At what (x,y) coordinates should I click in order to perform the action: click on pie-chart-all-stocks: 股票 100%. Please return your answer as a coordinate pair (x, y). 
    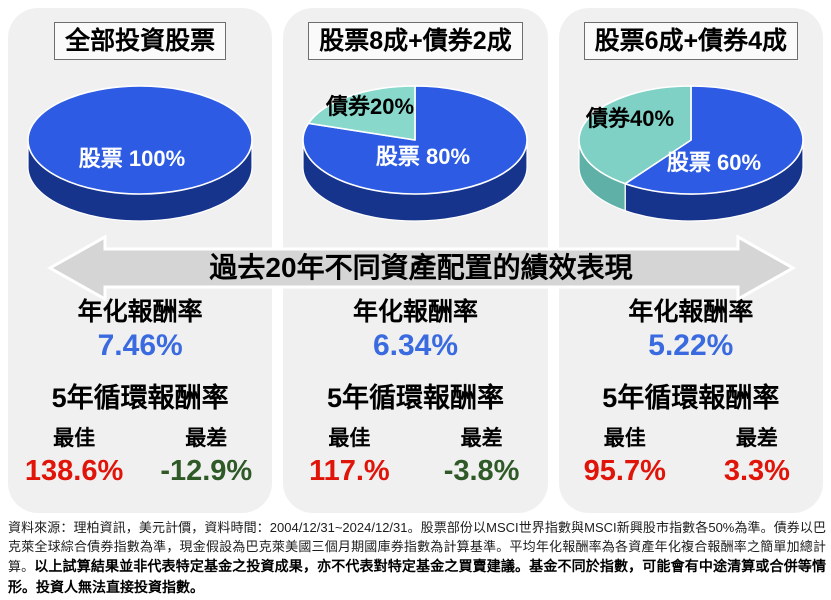
    Looking at the image, I should click on (140, 153).